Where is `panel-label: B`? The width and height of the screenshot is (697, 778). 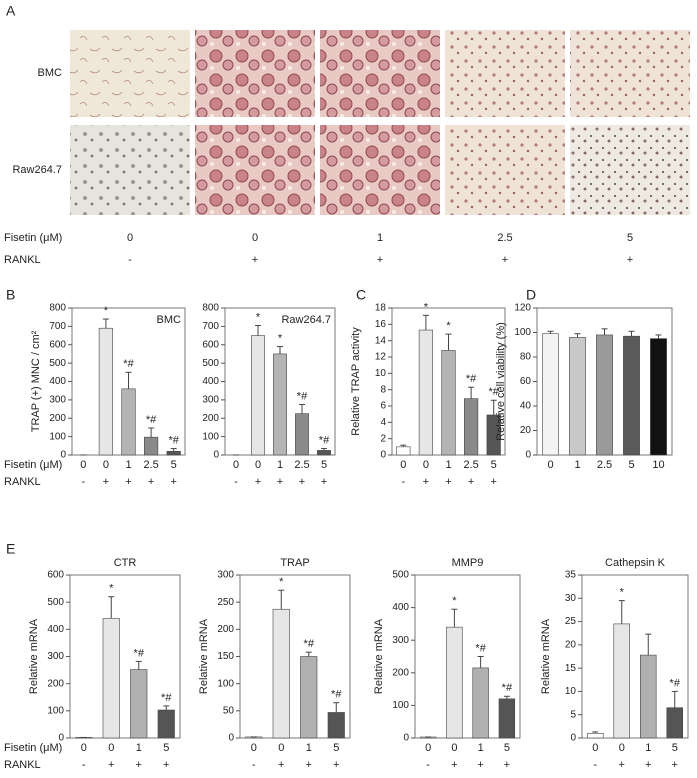
panel-label: B is located at coordinates (10, 295).